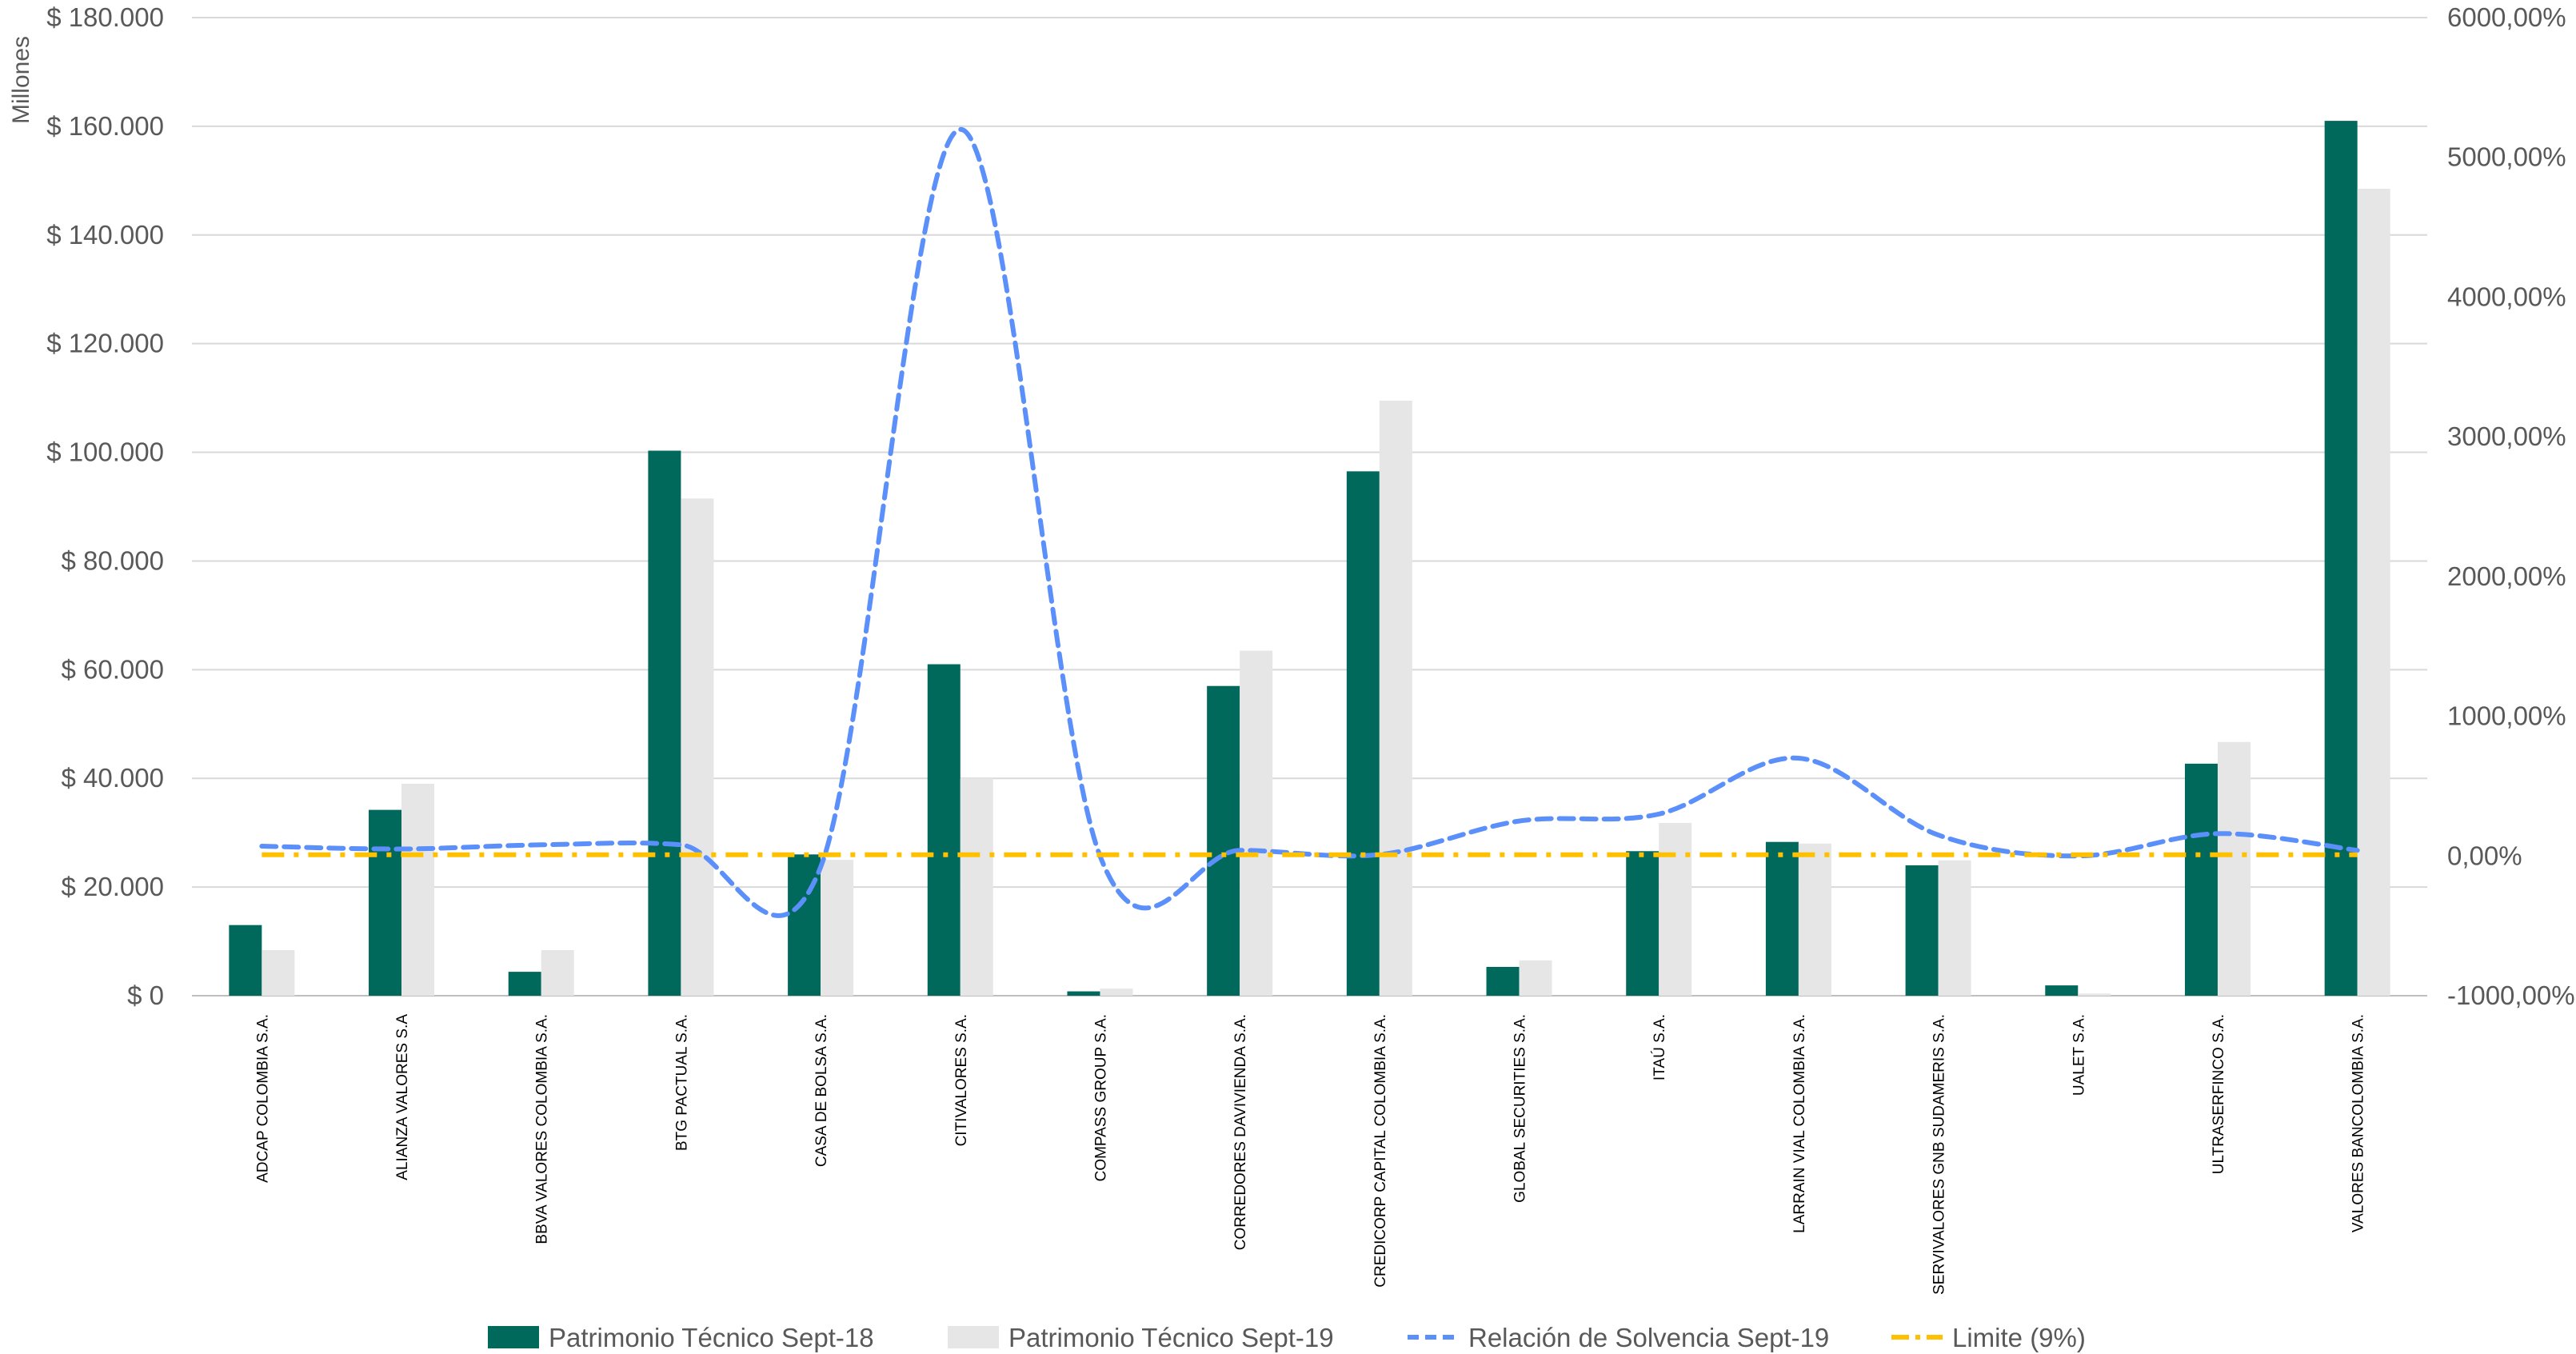 This screenshot has height=1354, width=2576. I want to click on x-category-label: CITIVALORES S.A., so click(962, 1080).